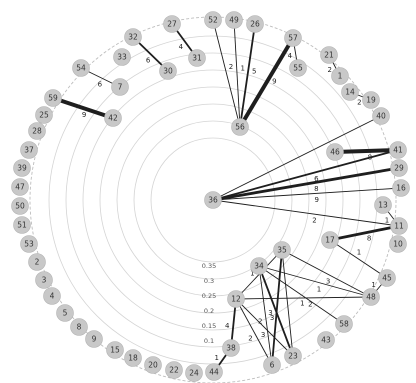 Image resolution: width=416 pixels, height=383 pixels. I want to click on node-7: 7, so click(120, 87).